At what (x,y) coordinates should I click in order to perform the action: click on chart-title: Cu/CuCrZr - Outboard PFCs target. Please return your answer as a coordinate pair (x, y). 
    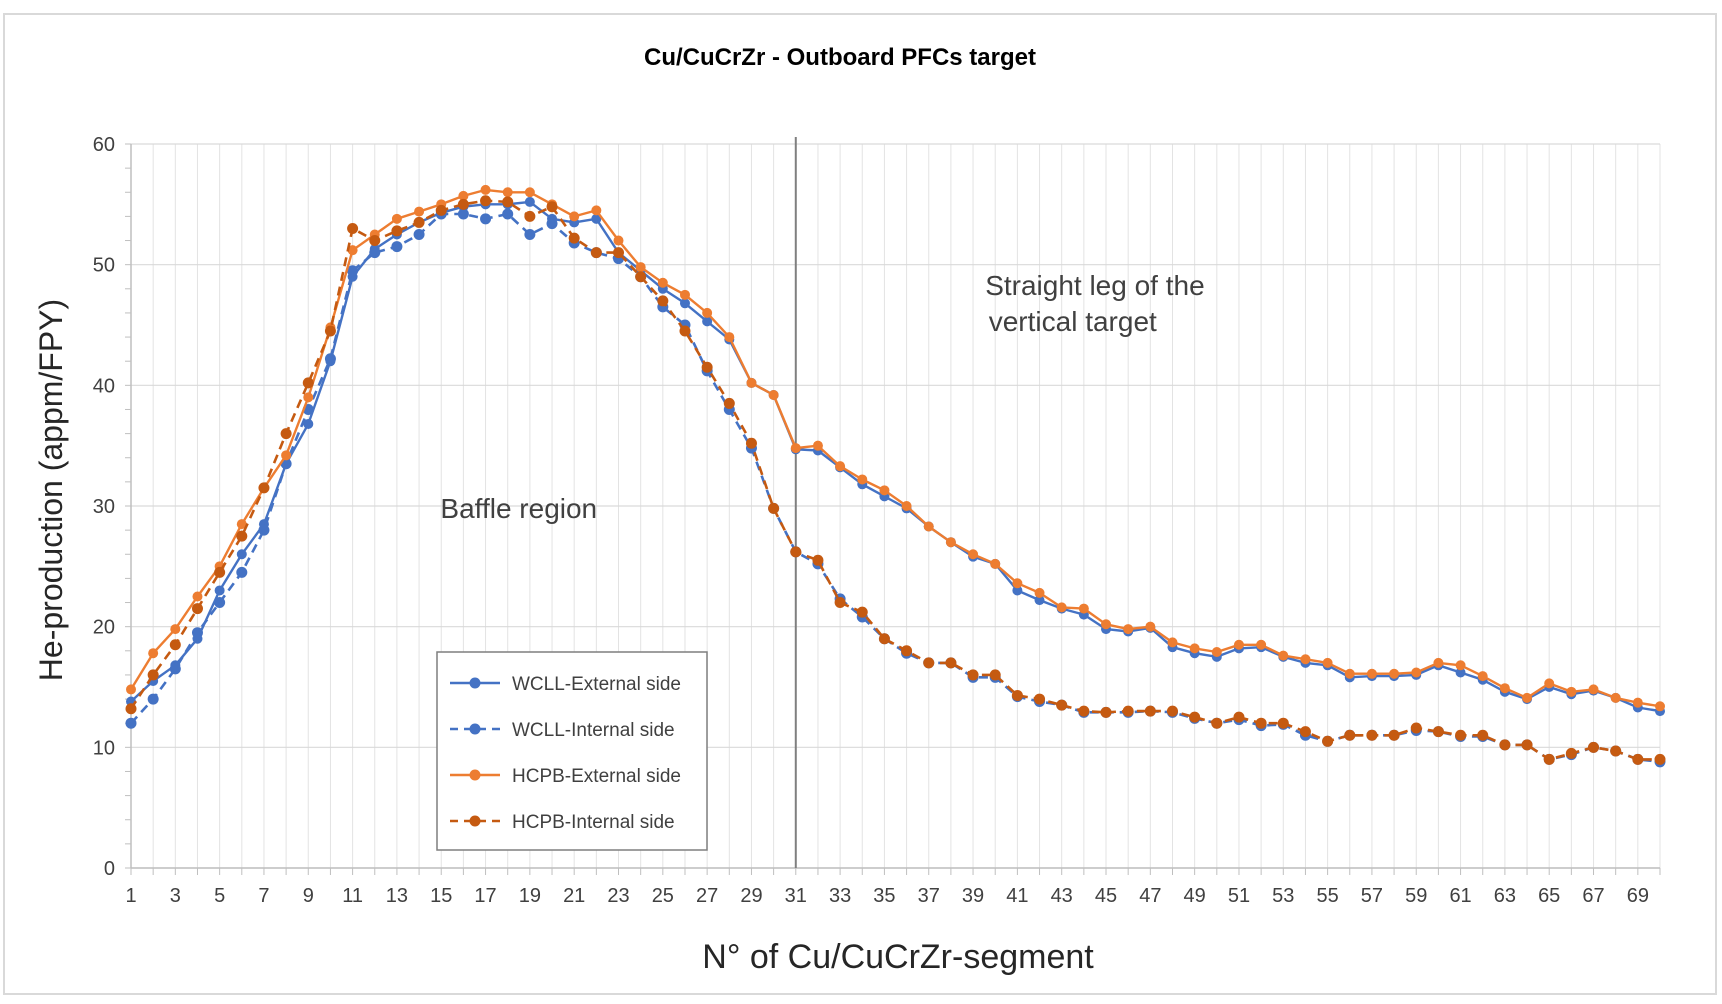
    Looking at the image, I should click on (840, 57).